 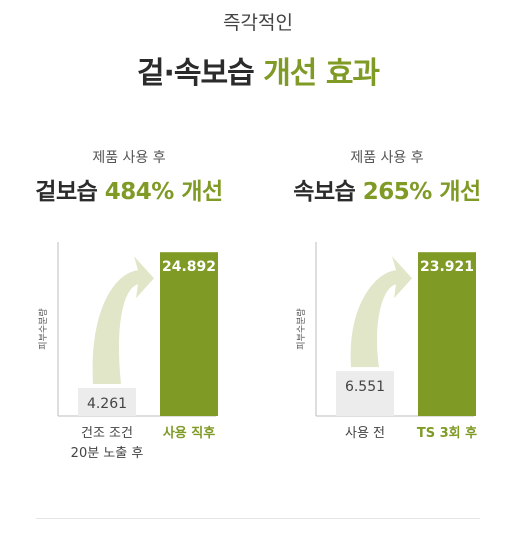 I want to click on x-tick-label: 사용 직후, so click(x=189, y=433).